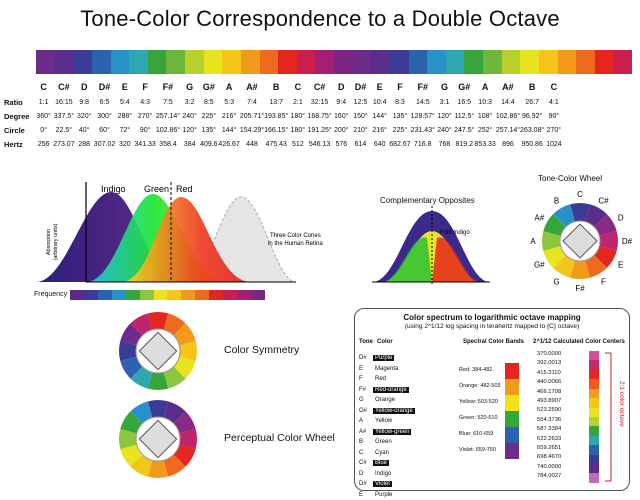  Describe the element at coordinates (444, 116) in the screenshot. I see `table-cell: 120°` at that location.